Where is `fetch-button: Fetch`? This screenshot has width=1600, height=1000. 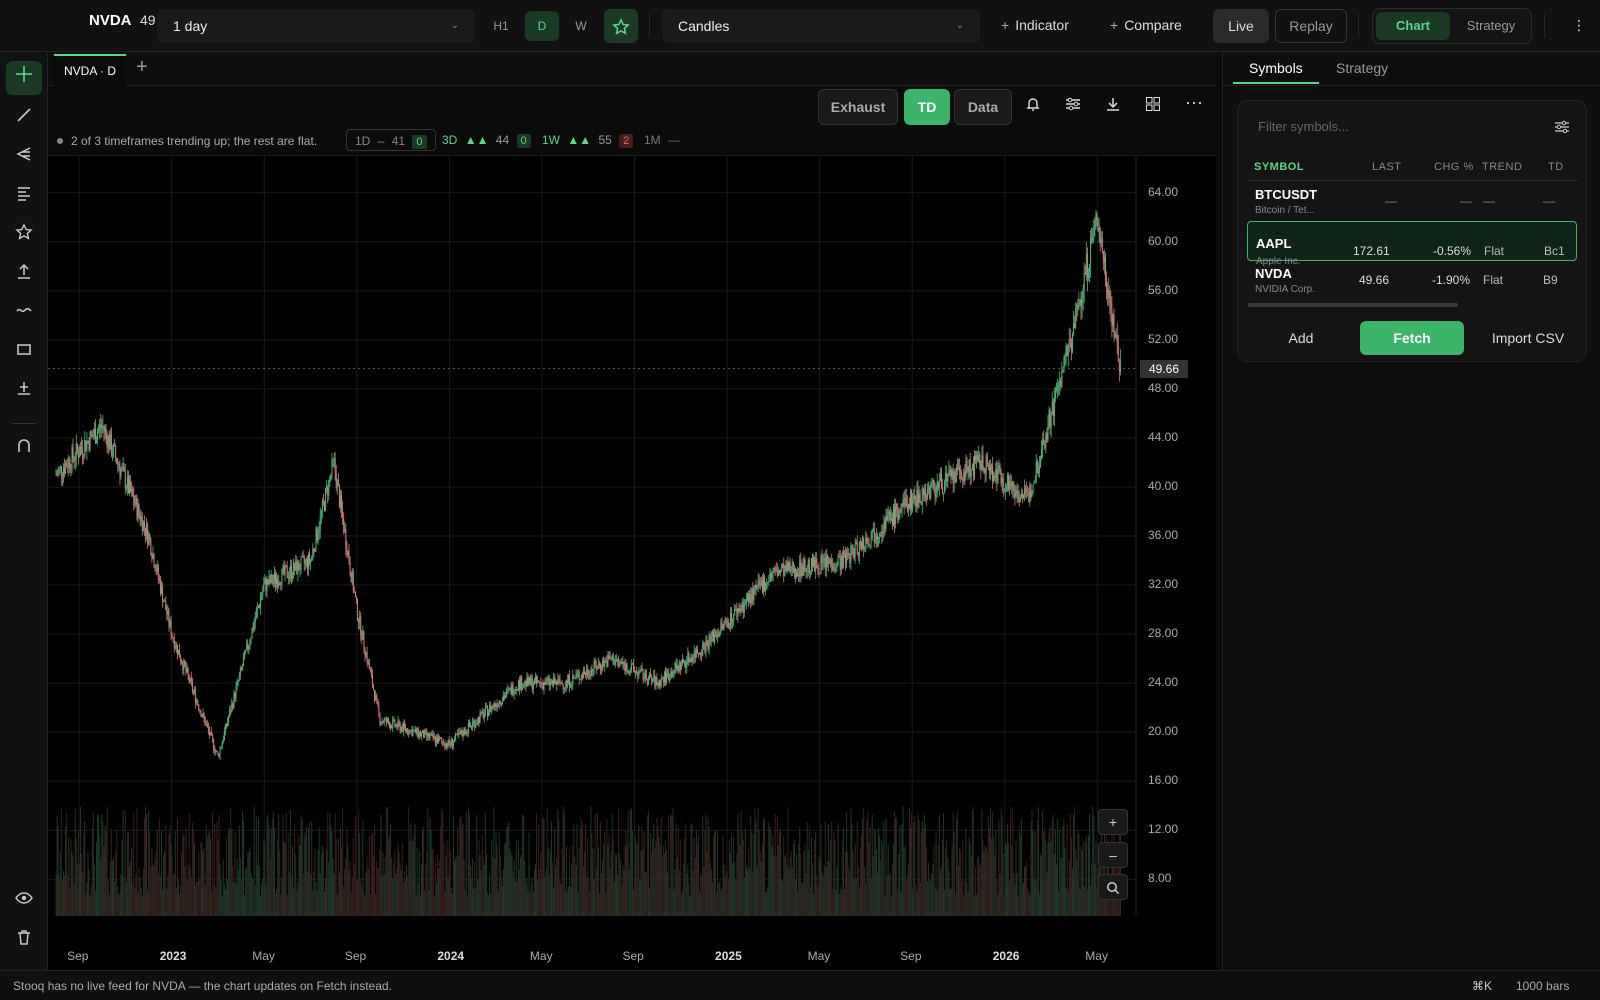 fetch-button: Fetch is located at coordinates (1412, 338).